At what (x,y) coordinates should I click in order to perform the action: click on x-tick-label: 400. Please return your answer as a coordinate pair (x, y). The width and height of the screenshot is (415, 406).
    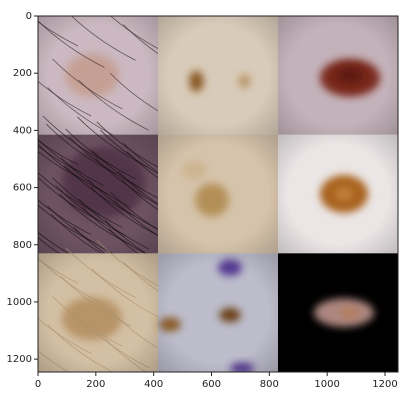
    Looking at the image, I should click on (153, 384).